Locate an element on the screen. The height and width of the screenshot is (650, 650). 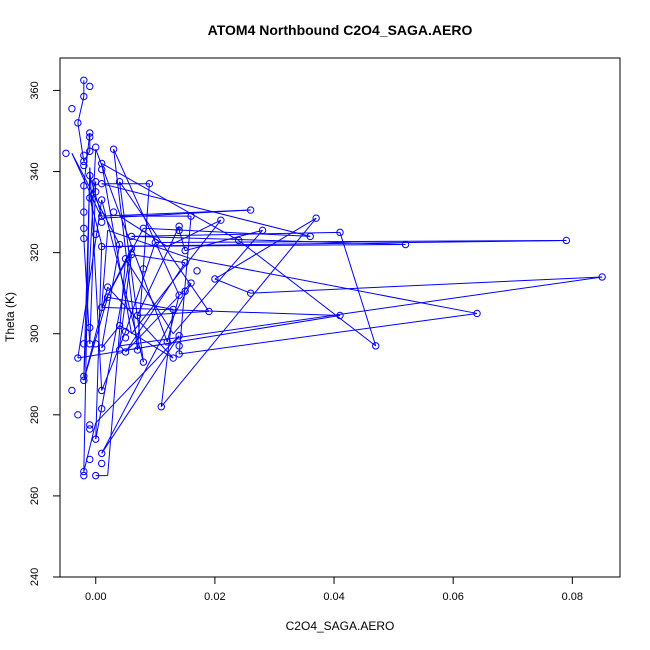
y-axis: 240 260 280 300 320 340 360 is located at coordinates (45, 333).